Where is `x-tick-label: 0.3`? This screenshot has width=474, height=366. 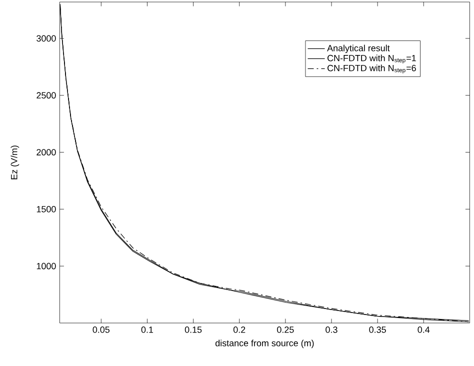
x-tick-label: 0.3 is located at coordinates (332, 329).